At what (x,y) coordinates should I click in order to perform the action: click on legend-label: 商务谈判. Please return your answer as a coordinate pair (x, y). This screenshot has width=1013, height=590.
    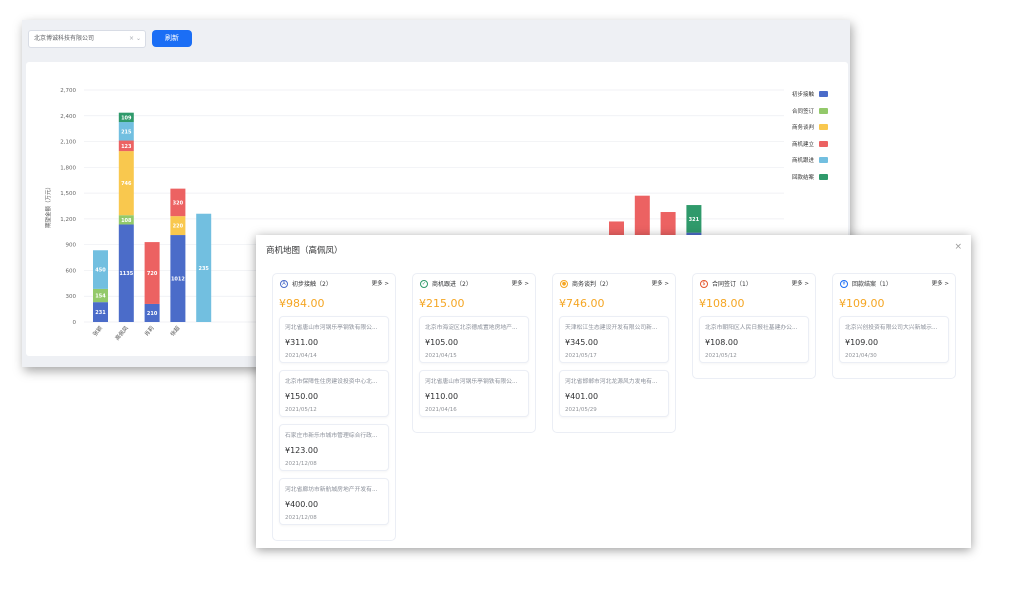
    Looking at the image, I should click on (803, 128).